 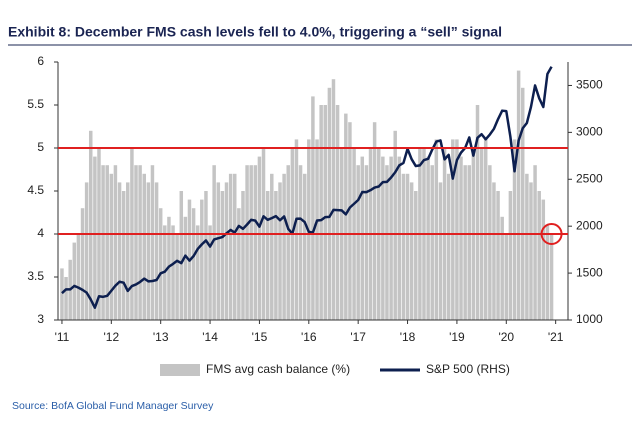 What do you see at coordinates (35, 104) in the screenshot?
I see `y-tick-label: 5.5` at bounding box center [35, 104].